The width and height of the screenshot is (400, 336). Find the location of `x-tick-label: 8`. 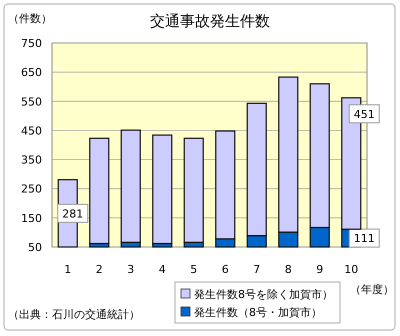

x-tick-label: 8 is located at coordinates (288, 269).